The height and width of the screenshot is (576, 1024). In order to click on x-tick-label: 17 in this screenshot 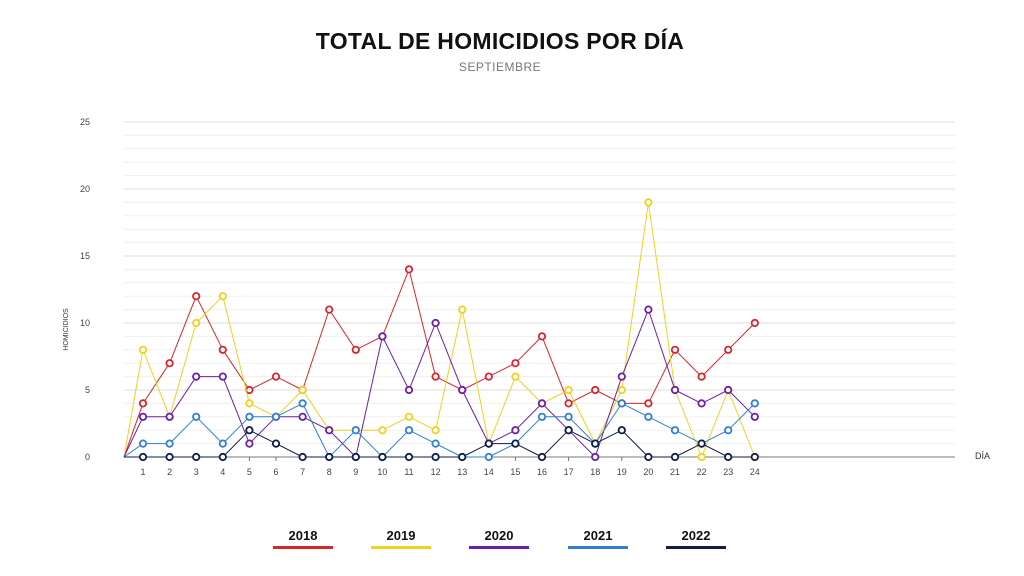, I will do `click(569, 472)`.